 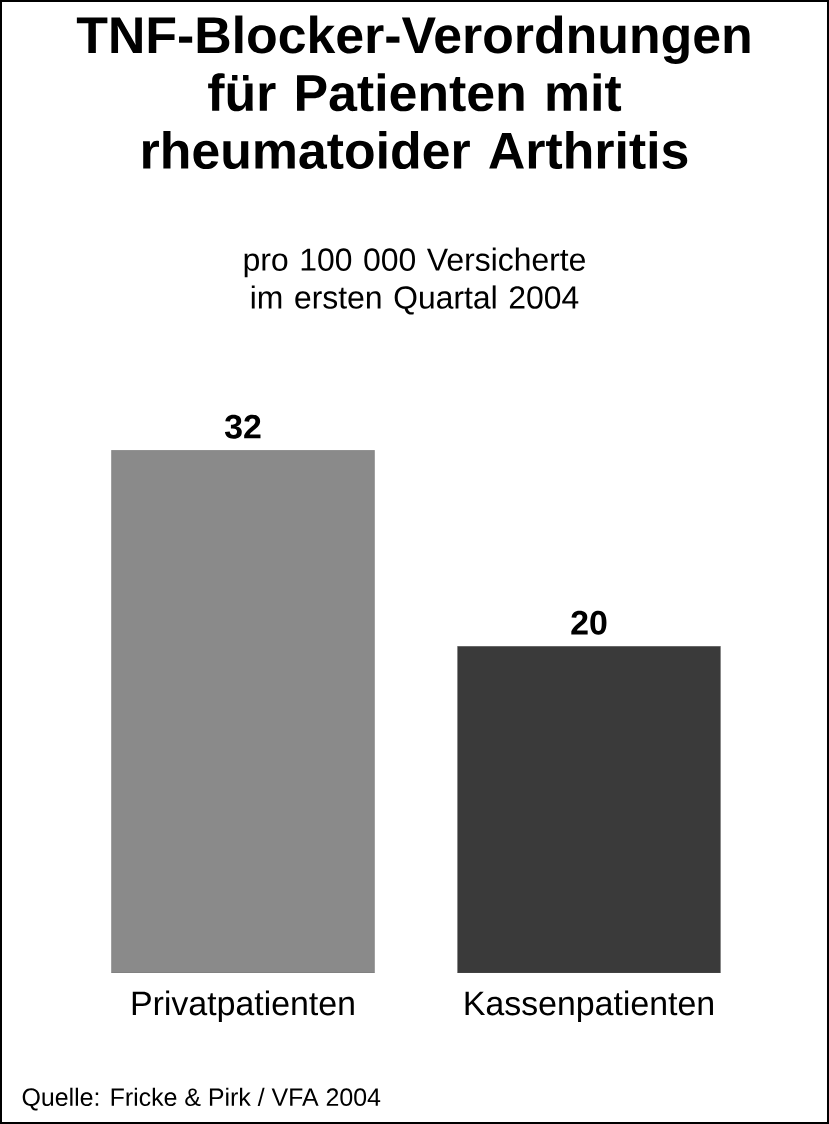 I want to click on data-label: 32, so click(x=242, y=426).